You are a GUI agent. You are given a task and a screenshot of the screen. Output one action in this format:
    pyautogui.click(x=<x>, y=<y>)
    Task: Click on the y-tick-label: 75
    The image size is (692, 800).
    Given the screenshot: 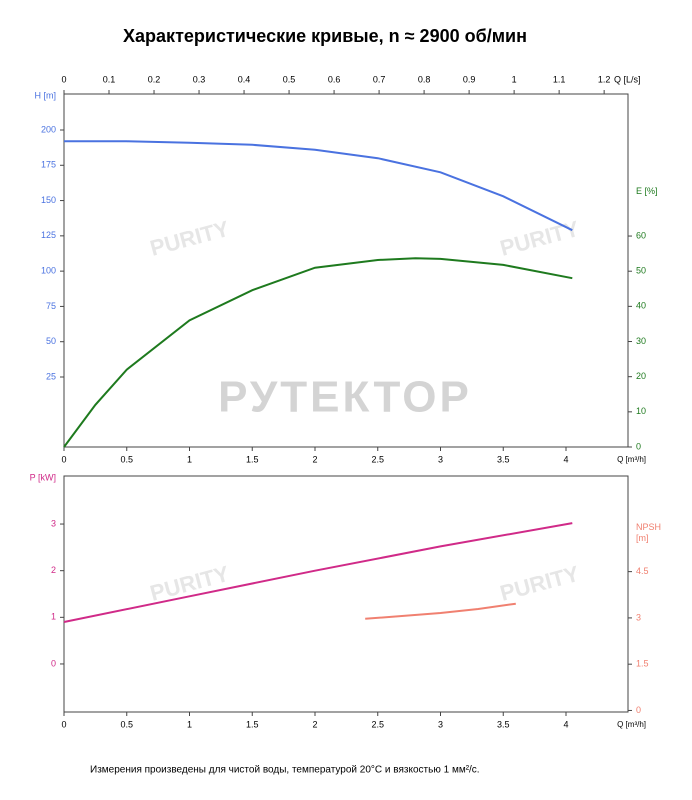 What is the action you would take?
    pyautogui.click(x=51, y=306)
    